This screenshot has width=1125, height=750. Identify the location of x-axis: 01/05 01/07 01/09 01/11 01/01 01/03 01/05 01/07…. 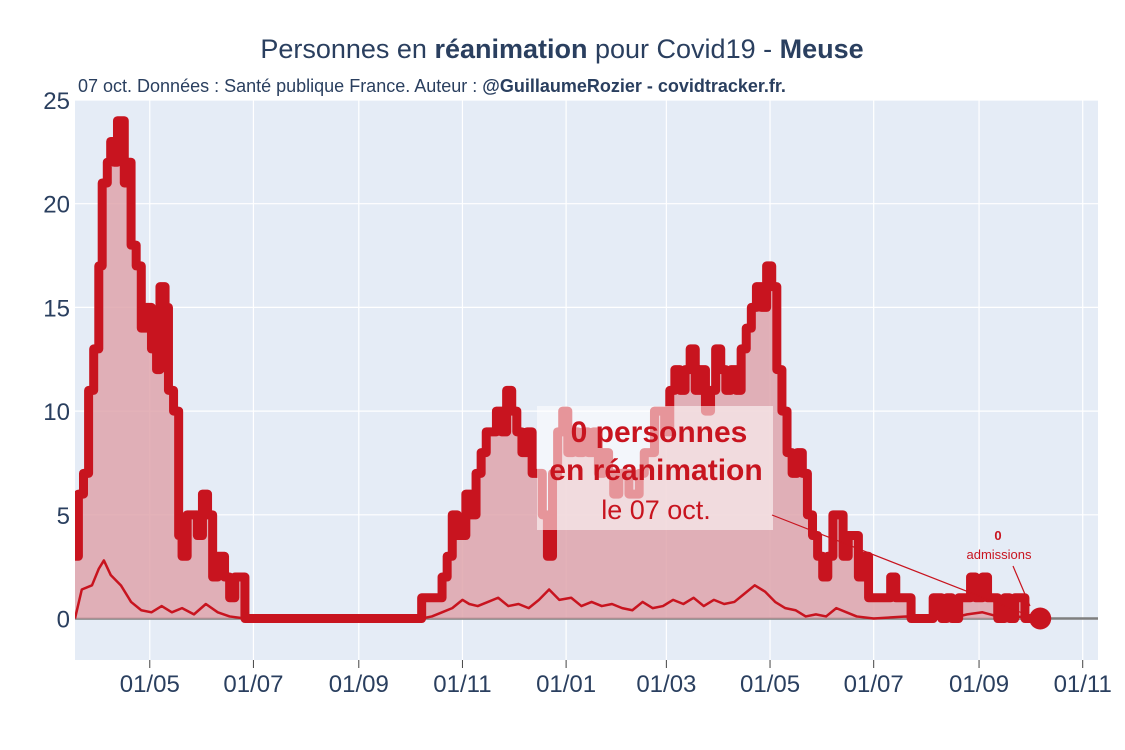
(616, 679).